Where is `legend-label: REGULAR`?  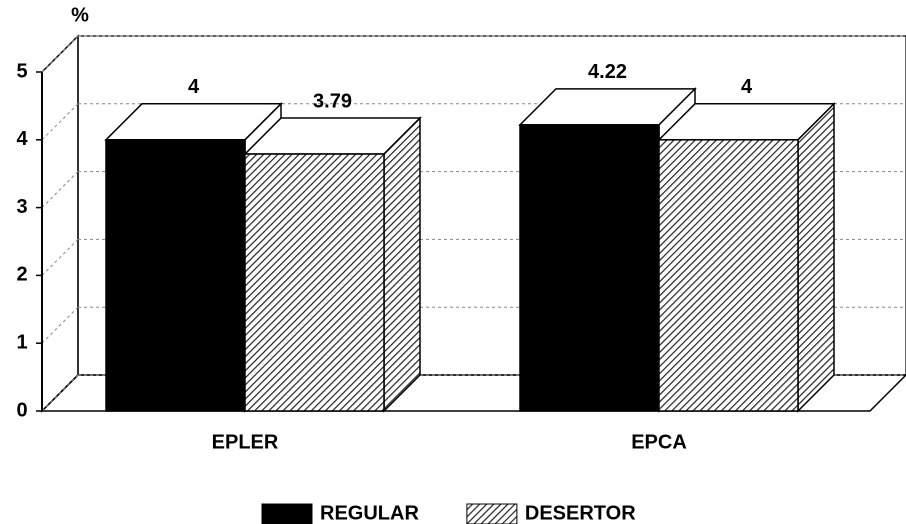 legend-label: REGULAR is located at coordinates (369, 513).